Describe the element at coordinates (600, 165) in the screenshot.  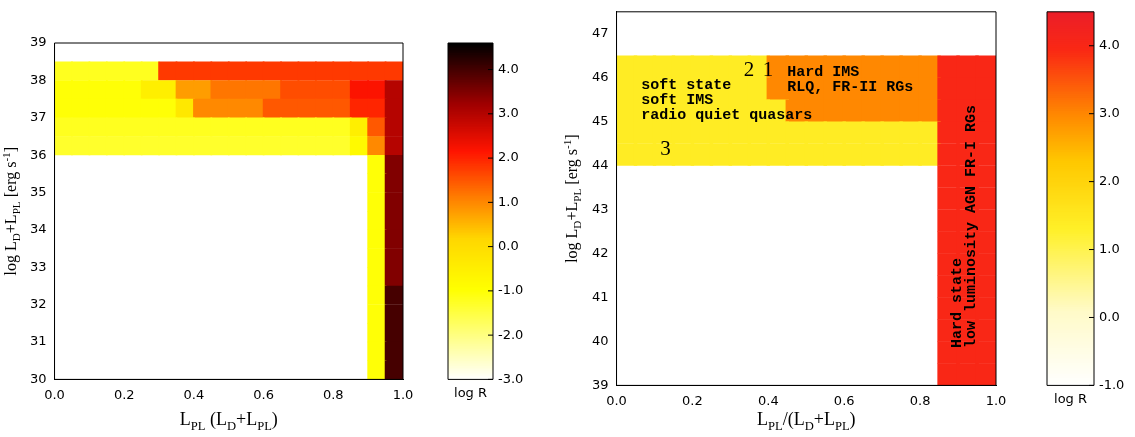
I see `y-tick-label: 44` at that location.